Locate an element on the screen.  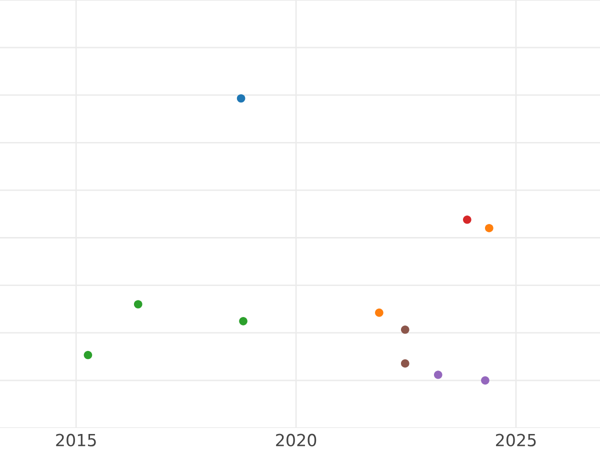
x-tick-label: 2020 is located at coordinates (296, 440).